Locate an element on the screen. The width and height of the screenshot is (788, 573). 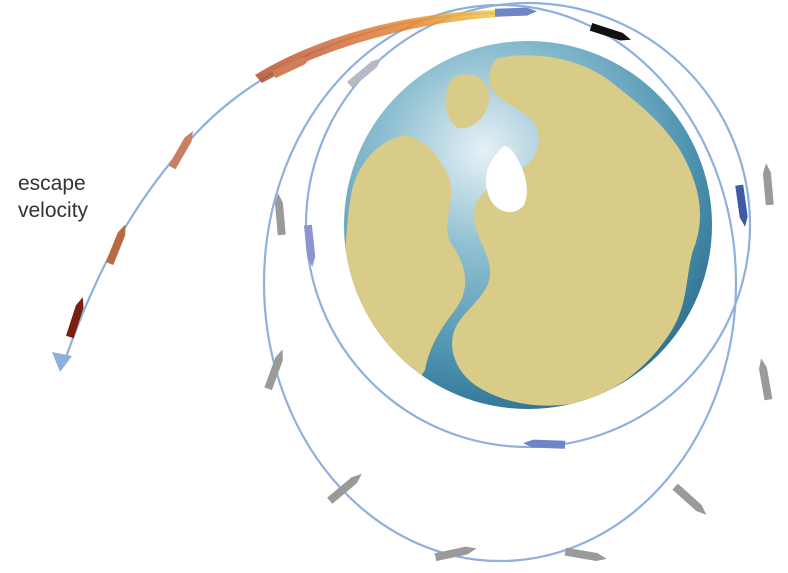
arrowhead-icon is located at coordinates (62, 362).